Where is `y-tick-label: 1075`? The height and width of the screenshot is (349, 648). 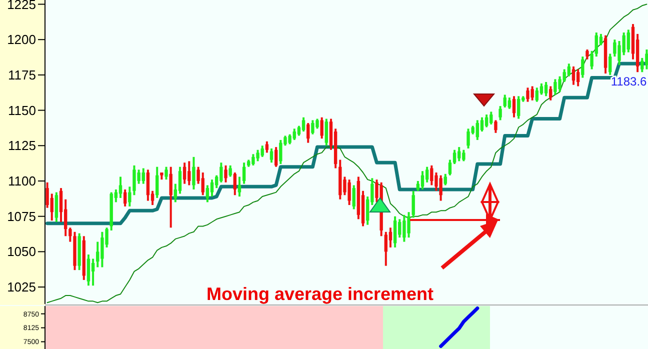
y-tick-label: 1075 is located at coordinates (21, 216).